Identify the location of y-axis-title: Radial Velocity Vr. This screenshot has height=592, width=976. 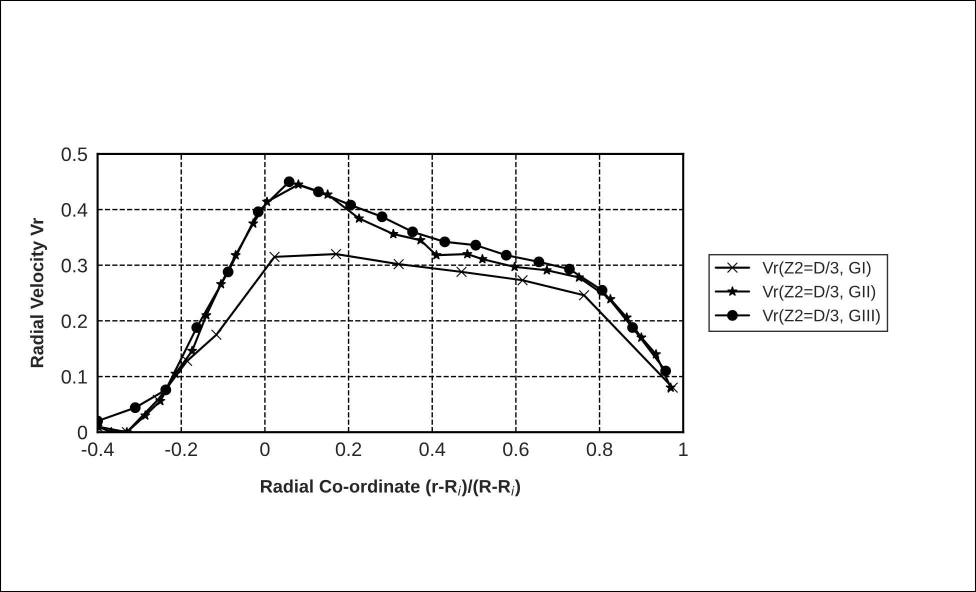
(38, 293).